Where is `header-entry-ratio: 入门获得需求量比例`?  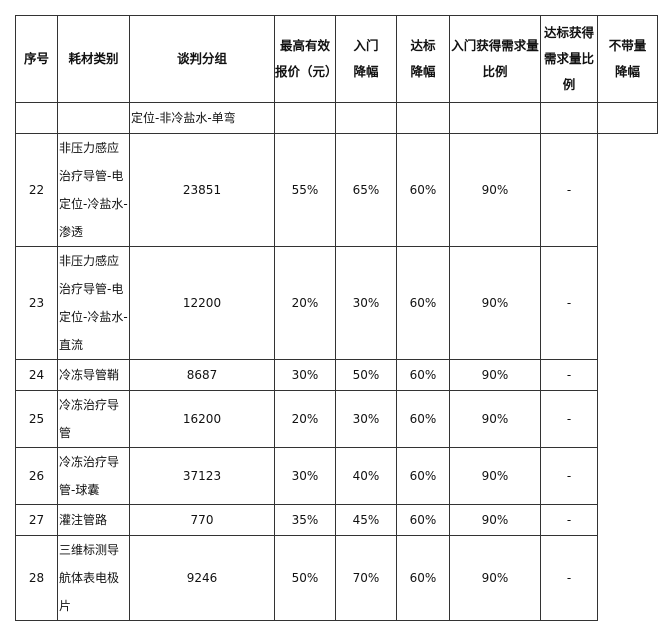 header-entry-ratio: 入门获得需求量比例 is located at coordinates (495, 59).